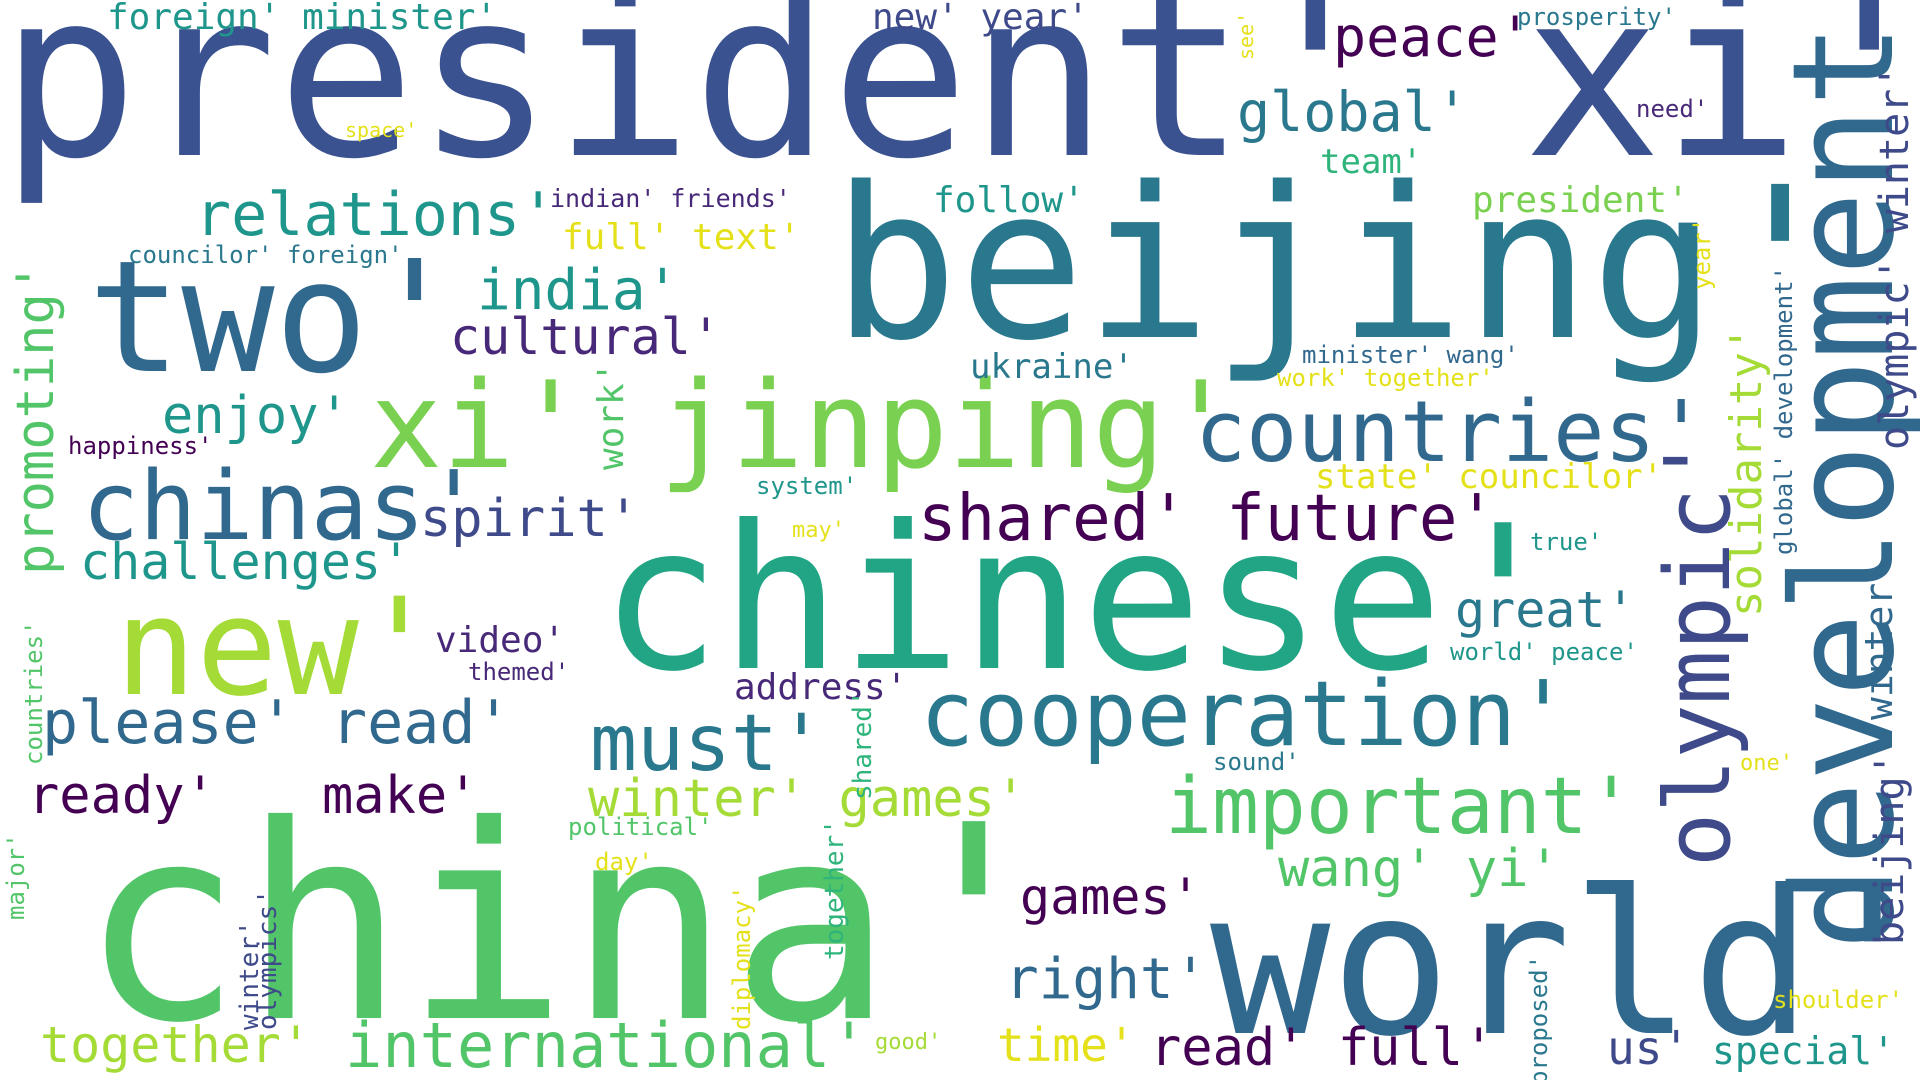 The image size is (1920, 1080). I want to click on word-prosperity: prosperity', so click(1596, 17).